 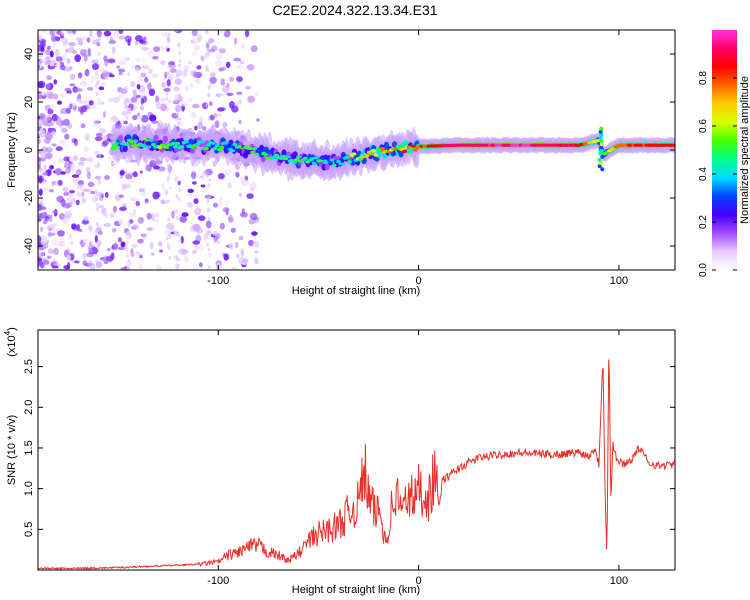 I want to click on snr-y-tick-label: 0.5, so click(x=29, y=529).